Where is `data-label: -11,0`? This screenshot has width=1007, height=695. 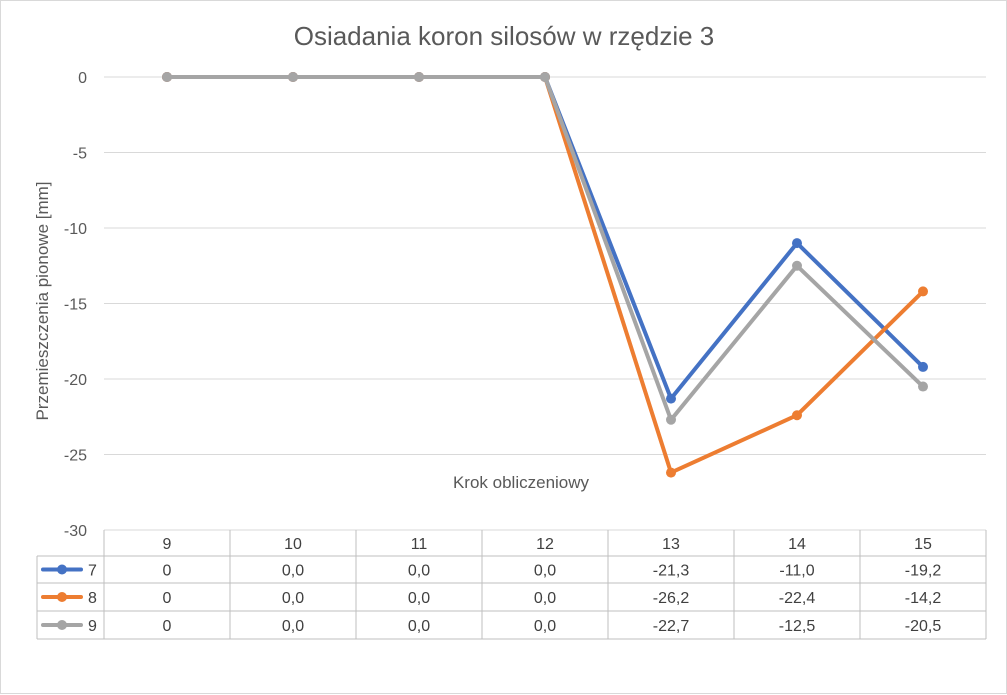
data-label: -11,0 is located at coordinates (796, 571).